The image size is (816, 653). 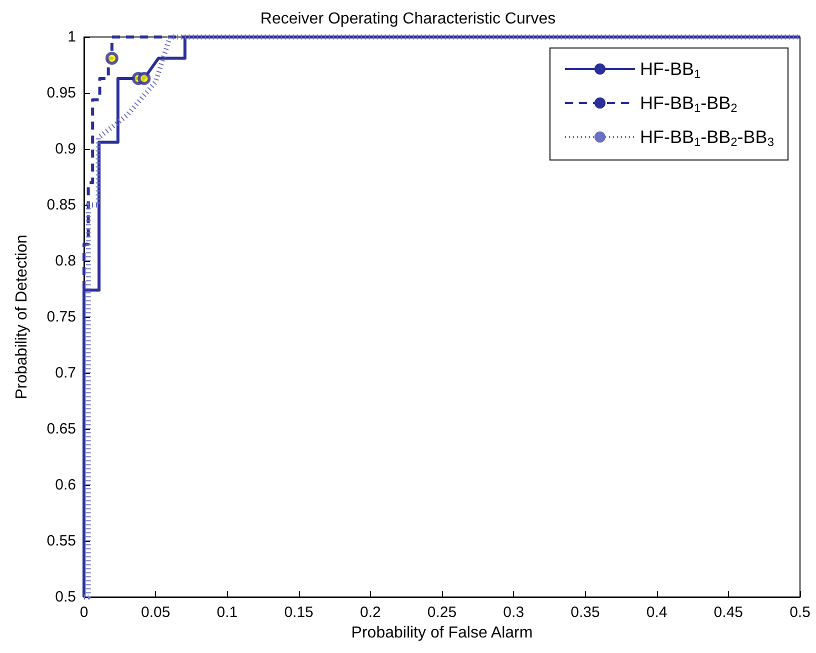 I want to click on x-tick-label: 0, so click(x=84, y=612).